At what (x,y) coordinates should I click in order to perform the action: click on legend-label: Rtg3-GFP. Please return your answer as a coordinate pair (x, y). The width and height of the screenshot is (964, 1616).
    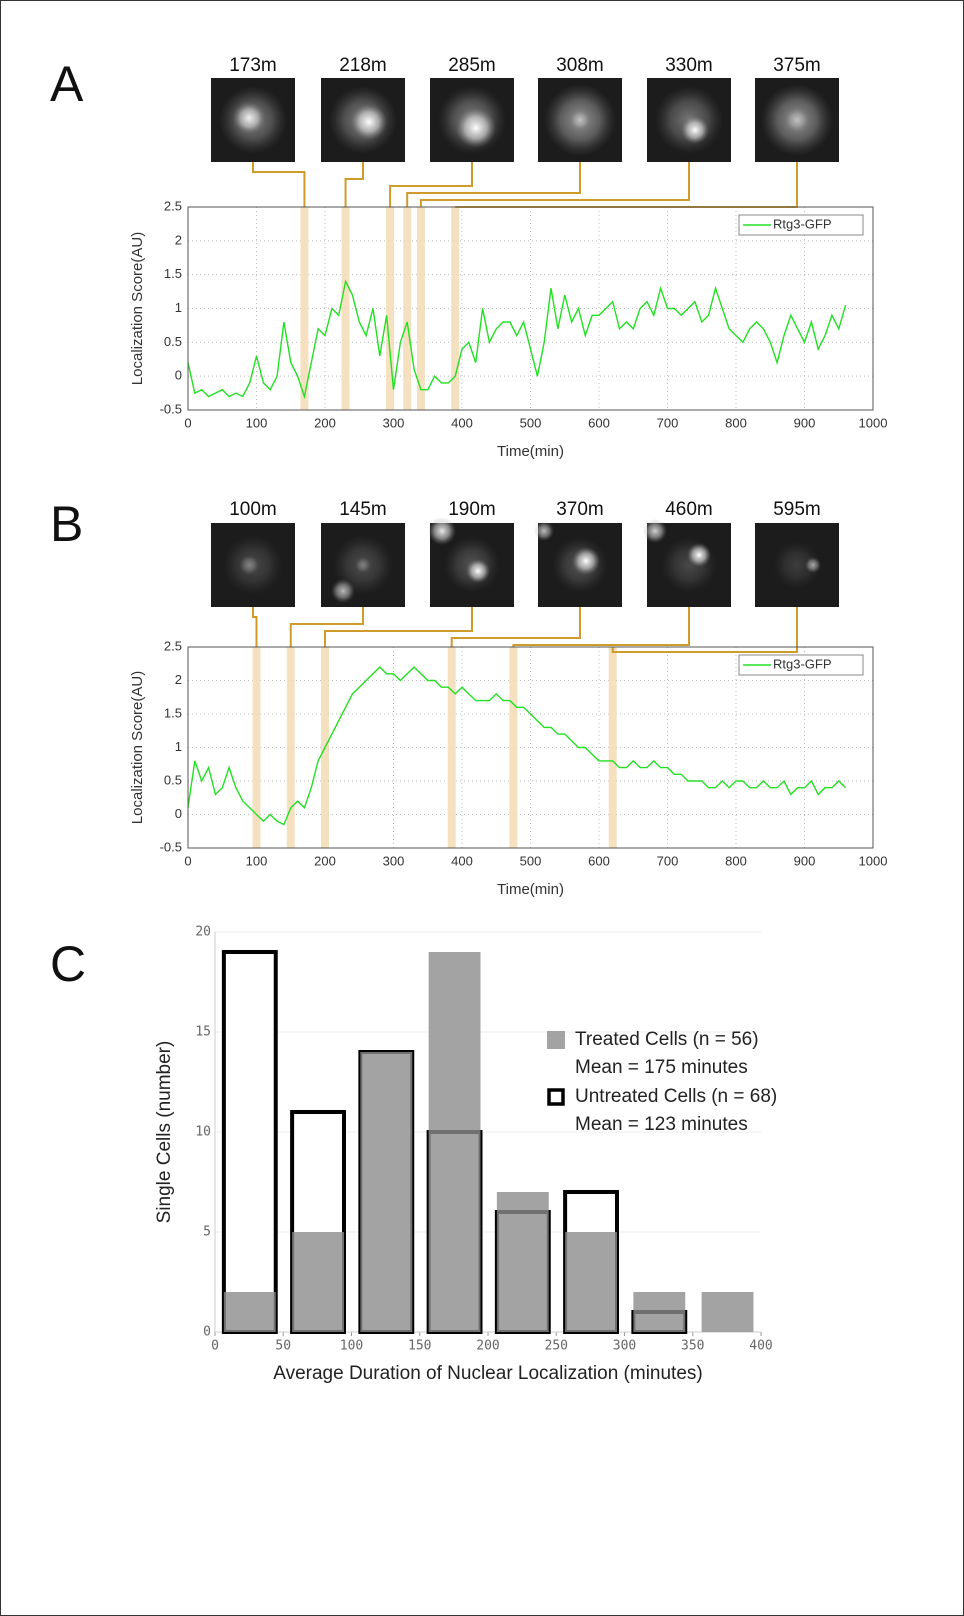
    Looking at the image, I should click on (802, 663).